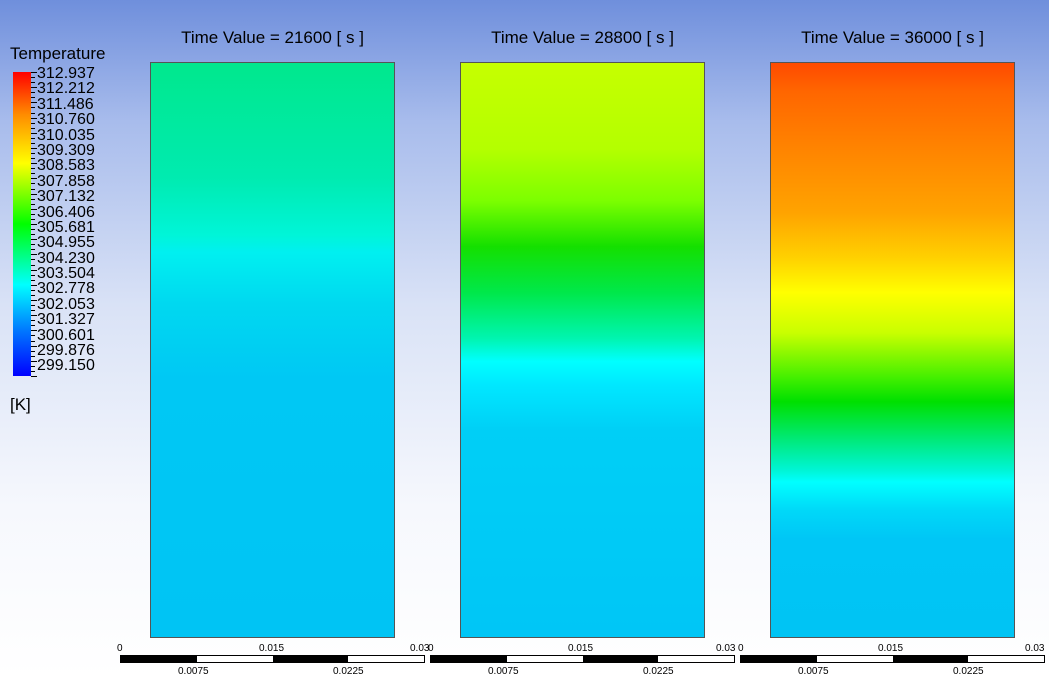 The width and height of the screenshot is (1049, 677). What do you see at coordinates (66, 289) in the screenshot?
I see `legend-label: 302.778` at bounding box center [66, 289].